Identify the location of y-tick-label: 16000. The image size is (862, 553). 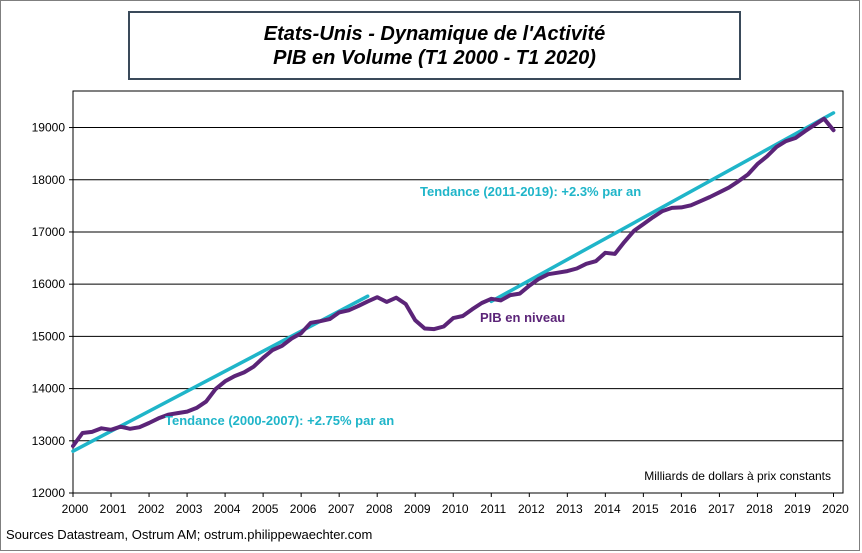
(49, 284).